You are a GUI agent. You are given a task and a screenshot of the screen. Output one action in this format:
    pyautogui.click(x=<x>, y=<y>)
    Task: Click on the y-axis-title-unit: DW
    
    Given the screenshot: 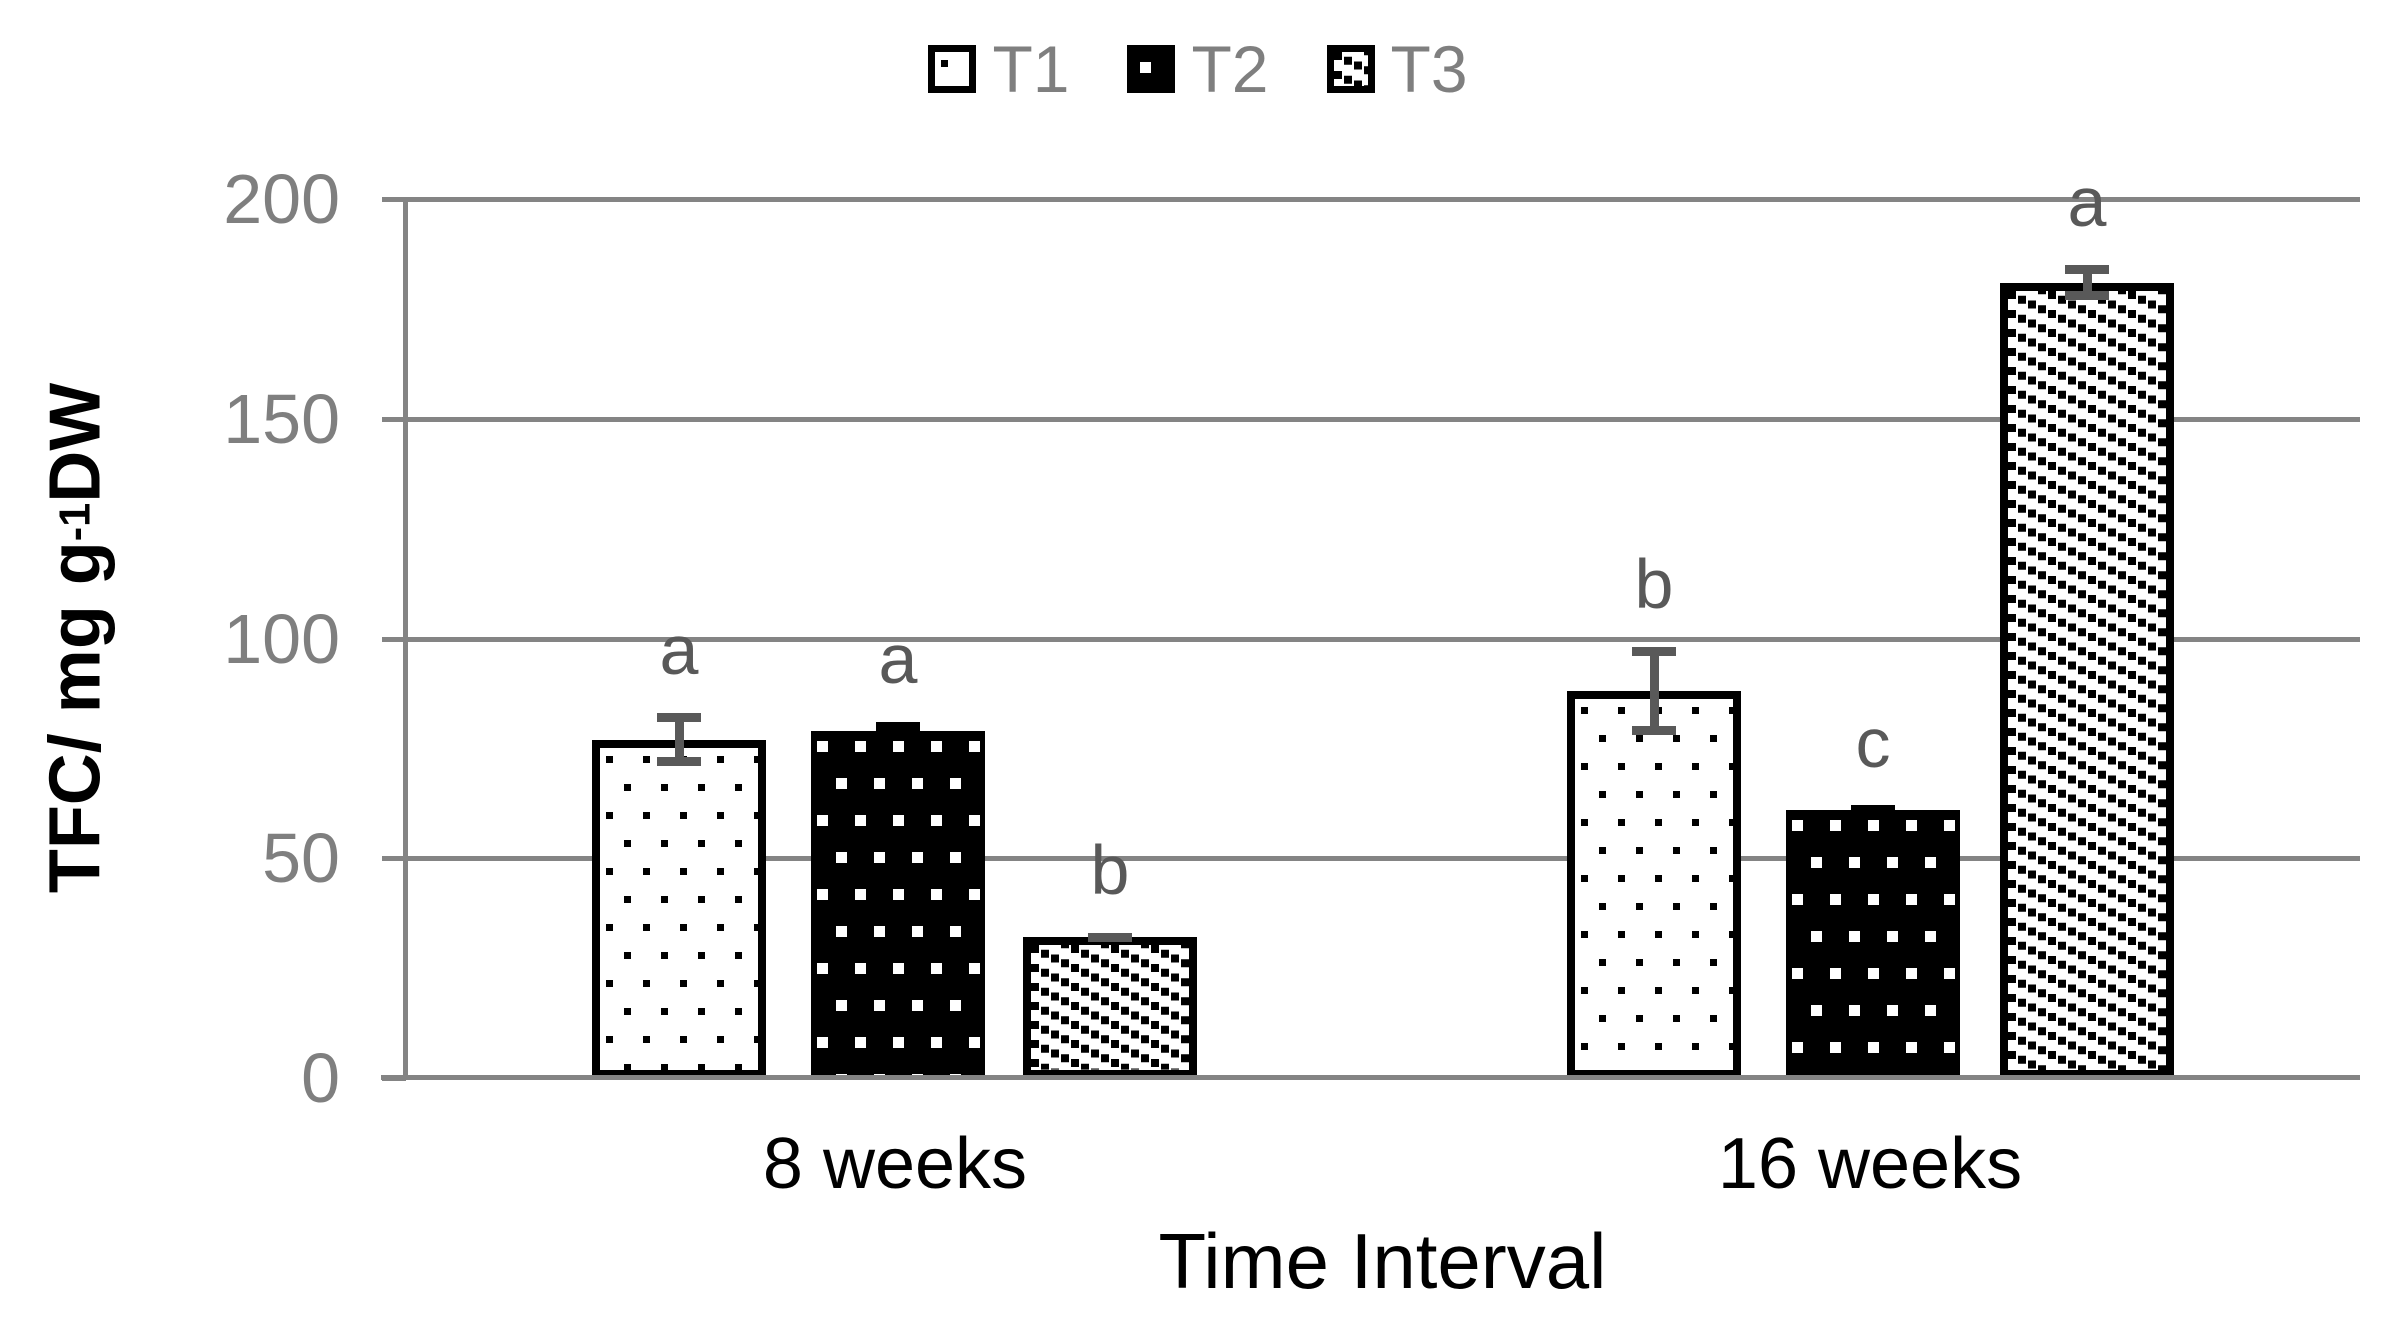 What is the action you would take?
    pyautogui.click(x=75, y=442)
    